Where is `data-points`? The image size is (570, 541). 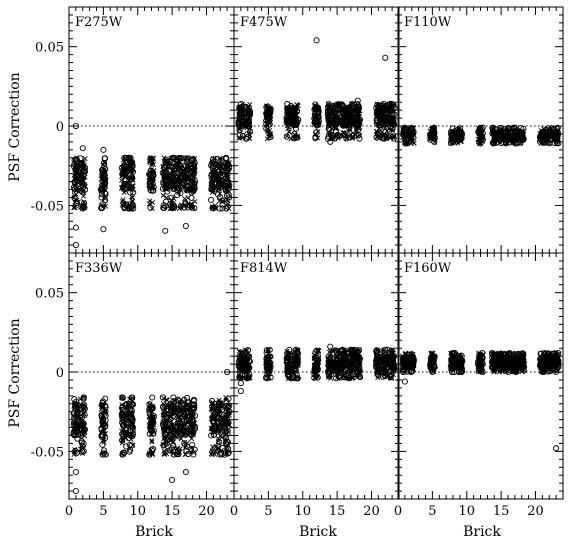
data-points is located at coordinates (316, 369).